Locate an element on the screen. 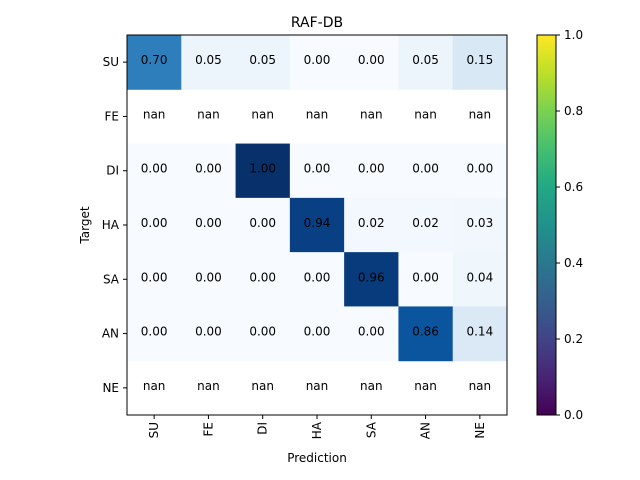 The width and height of the screenshot is (640, 480). x-axis-title: Prediction is located at coordinates (317, 458).